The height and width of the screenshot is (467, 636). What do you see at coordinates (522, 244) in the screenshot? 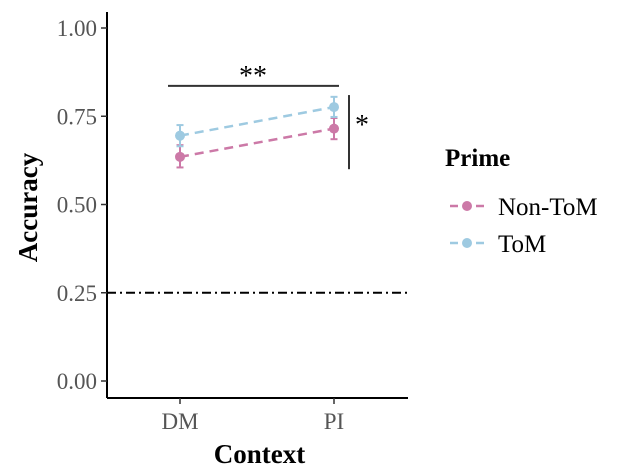
I see `legend-label: ToM` at bounding box center [522, 244].